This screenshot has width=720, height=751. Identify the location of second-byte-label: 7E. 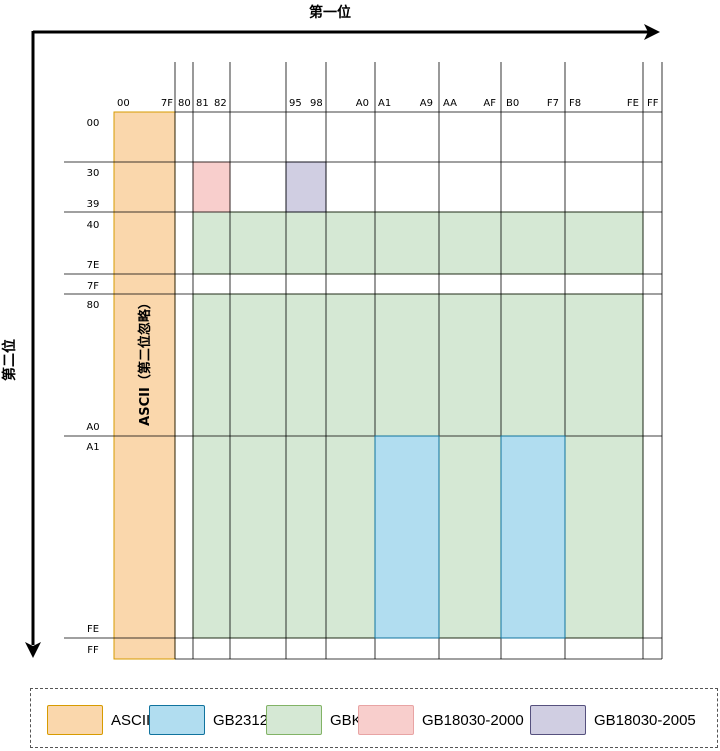
(93, 265).